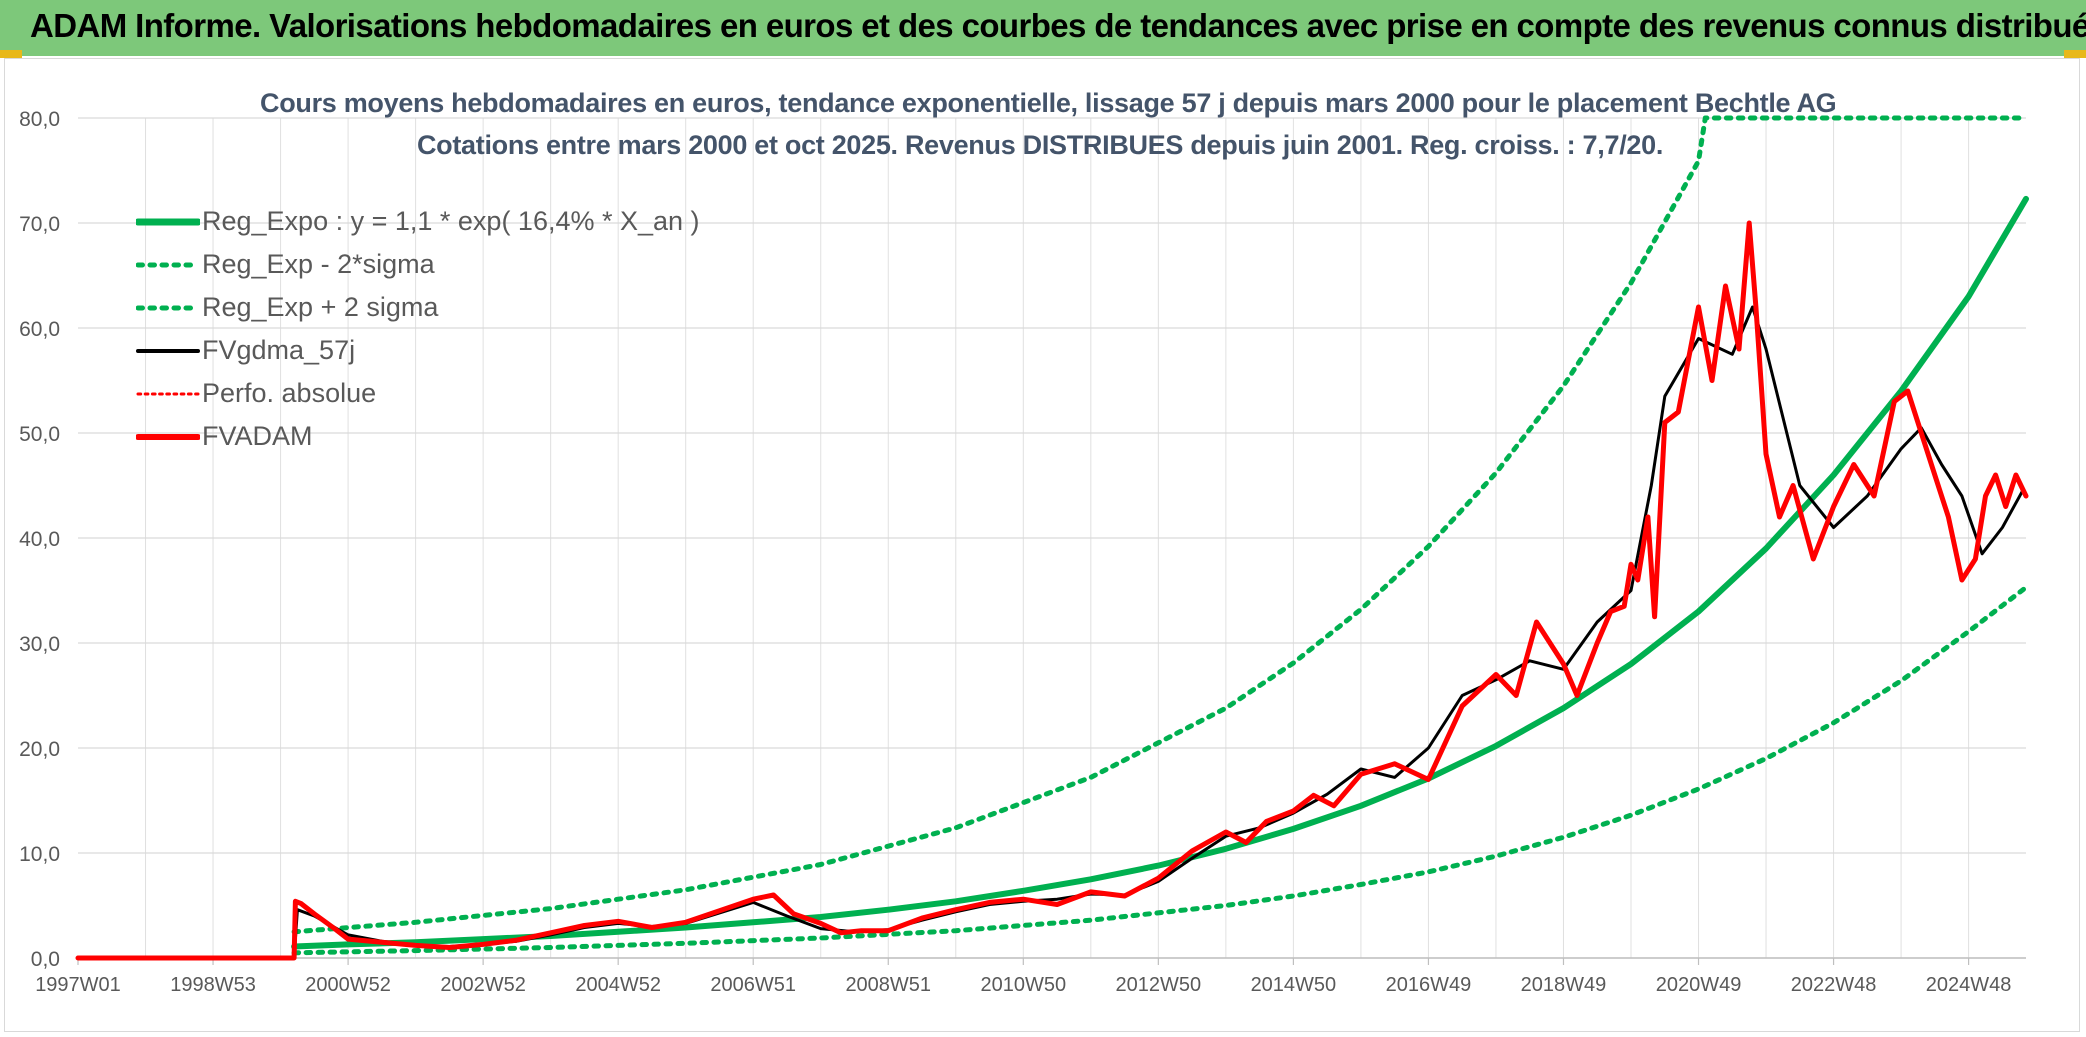 This screenshot has width=2086, height=1037. I want to click on header-corner-right, so click(2075, 54).